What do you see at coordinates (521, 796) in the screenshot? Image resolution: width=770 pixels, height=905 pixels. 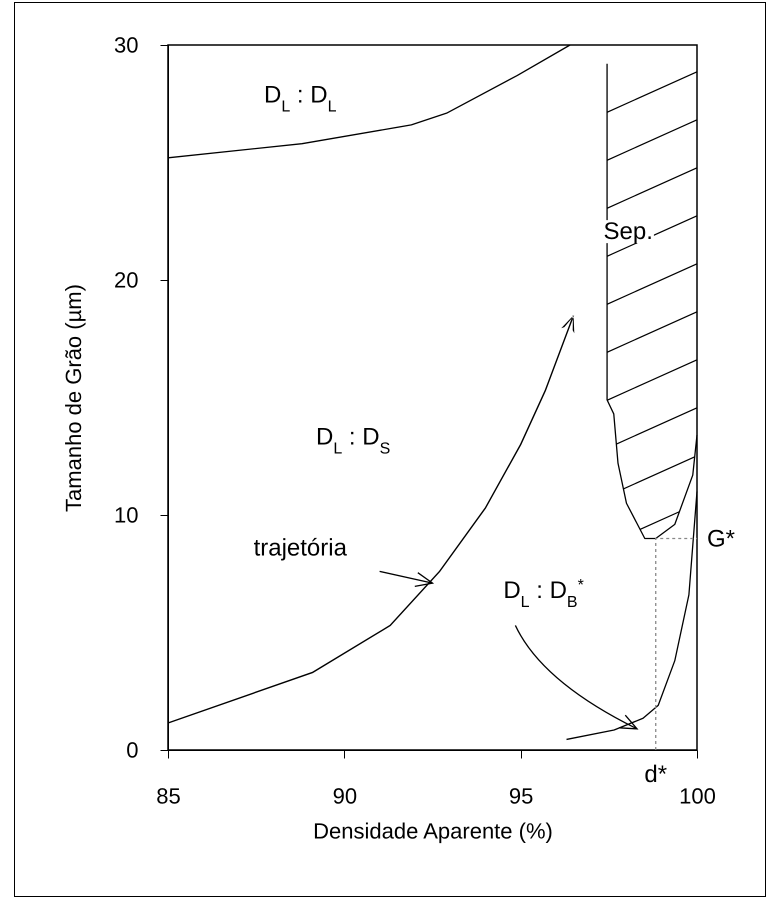 I see `x-tick-label: 95` at bounding box center [521, 796].